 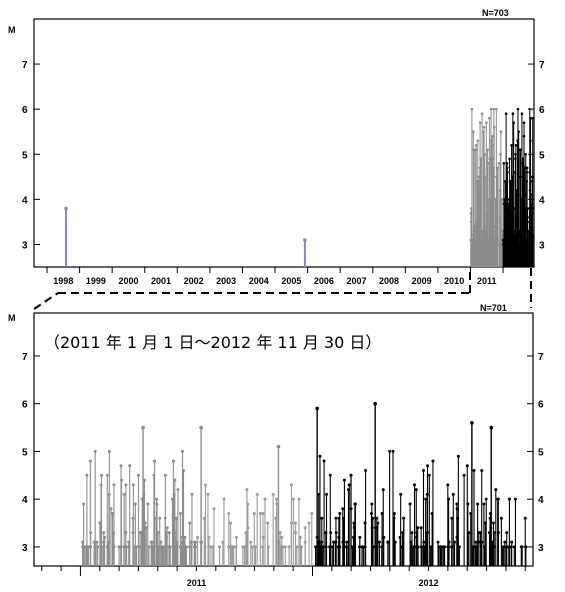 I want to click on top-x-label: 2000, so click(x=128, y=281).